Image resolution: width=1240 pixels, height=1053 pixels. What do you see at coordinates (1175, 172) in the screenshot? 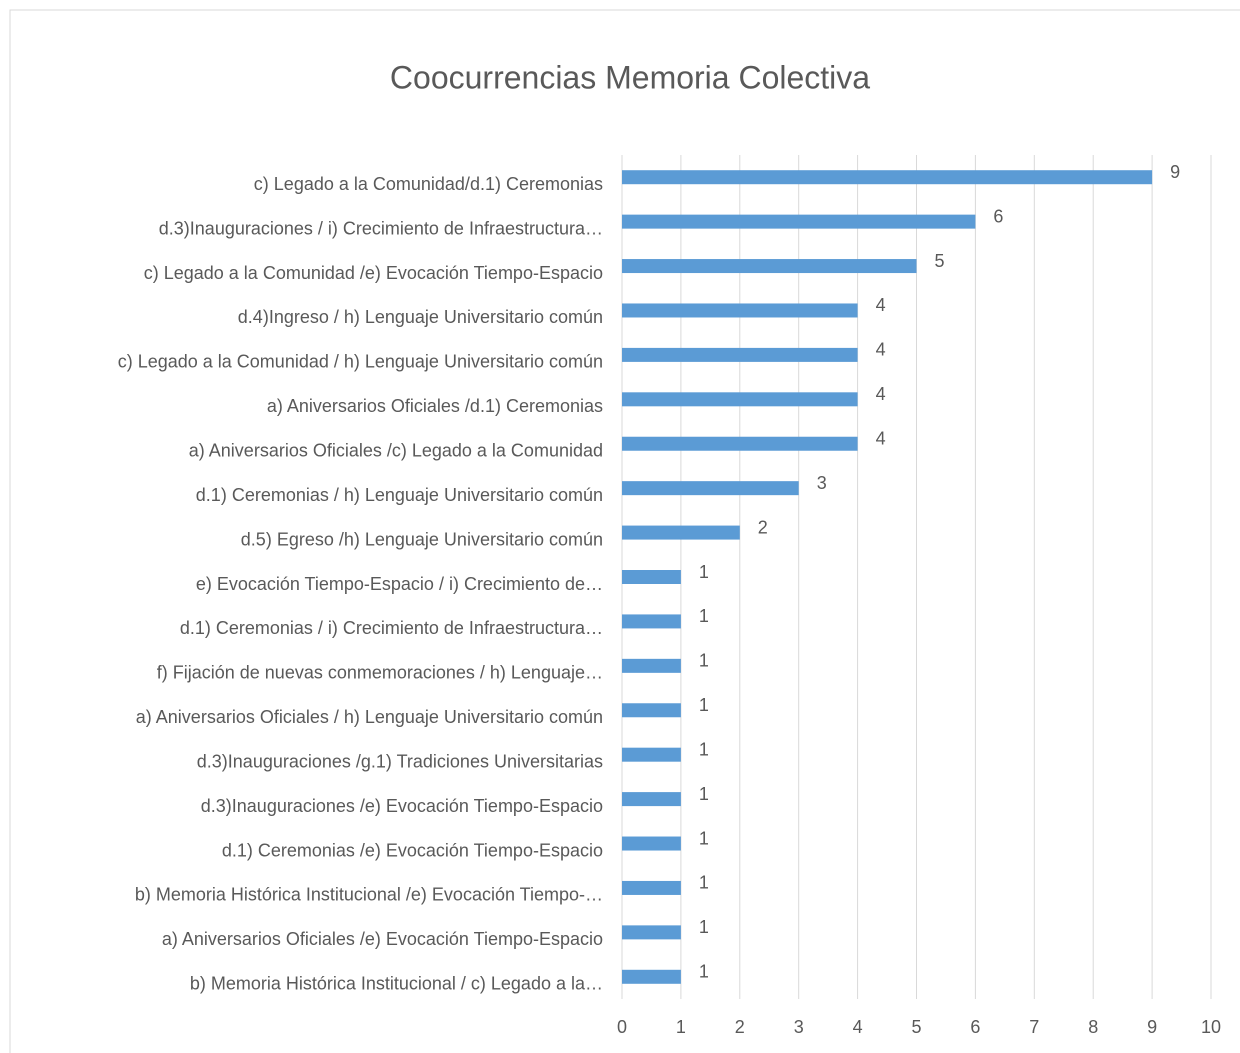
I see `data-label: 9` at bounding box center [1175, 172].